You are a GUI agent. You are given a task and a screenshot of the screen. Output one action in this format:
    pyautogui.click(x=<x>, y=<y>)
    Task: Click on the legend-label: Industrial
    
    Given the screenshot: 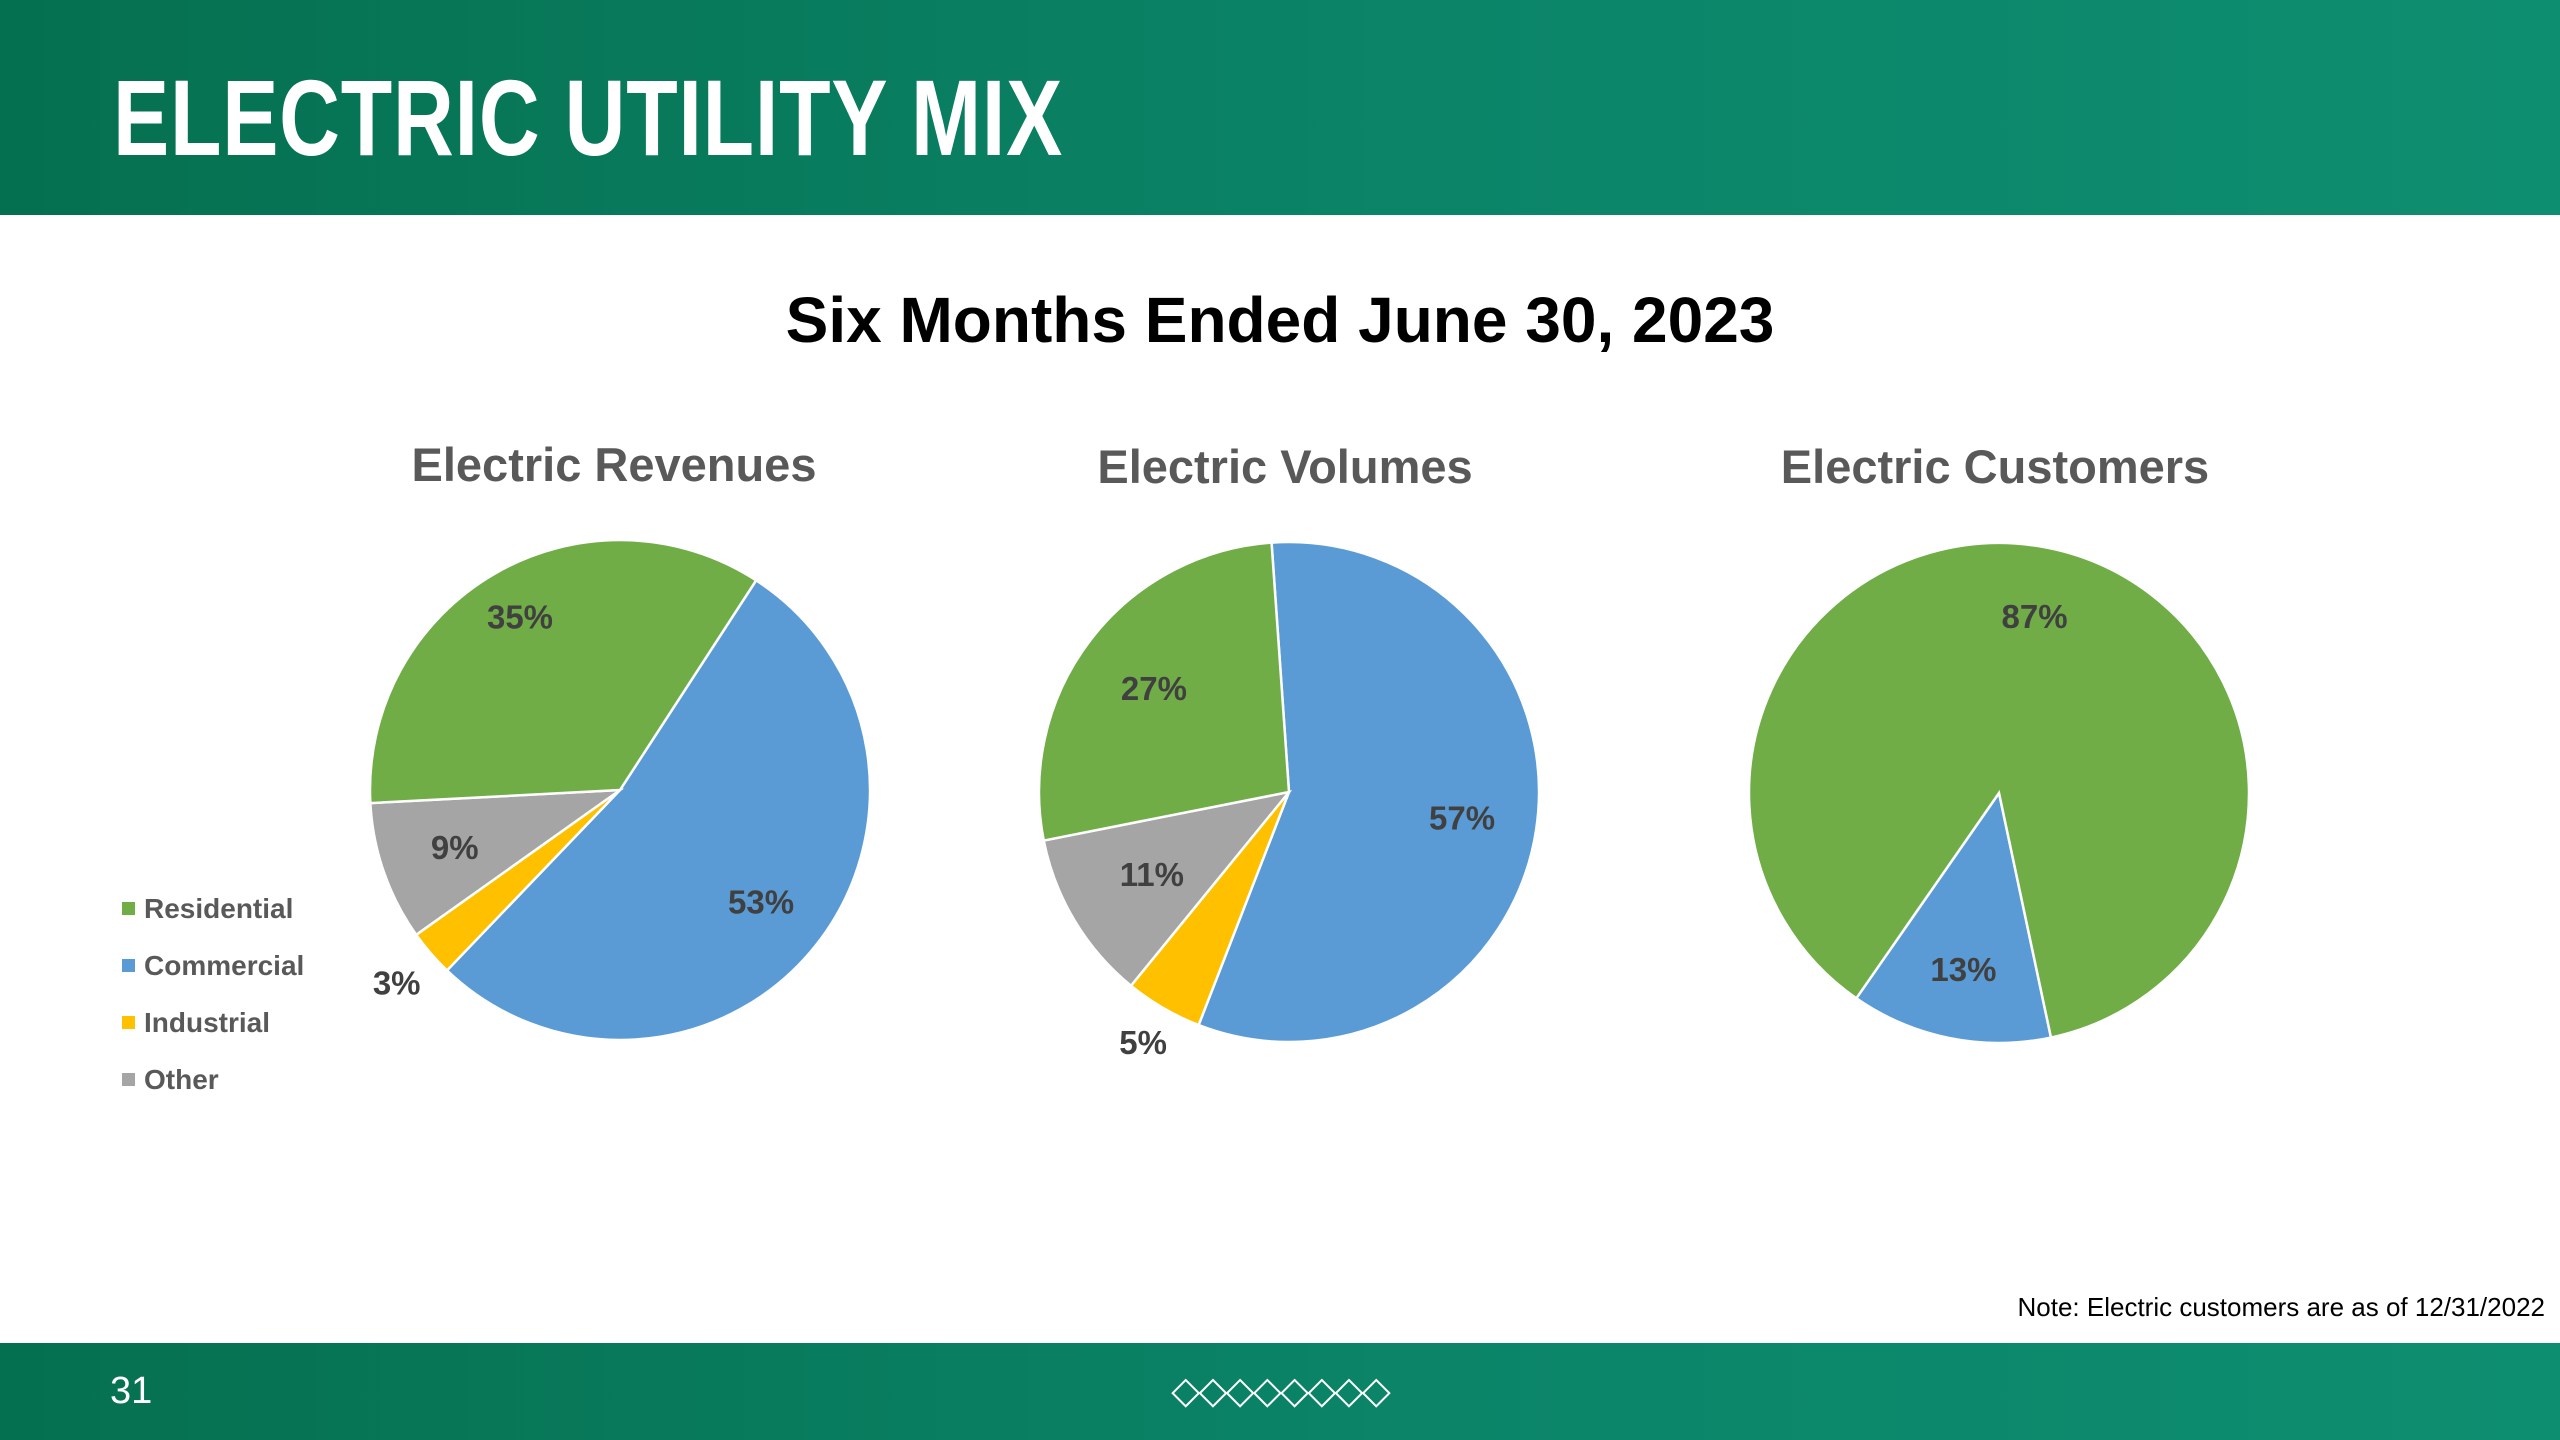 What is the action you would take?
    pyautogui.click(x=207, y=1022)
    